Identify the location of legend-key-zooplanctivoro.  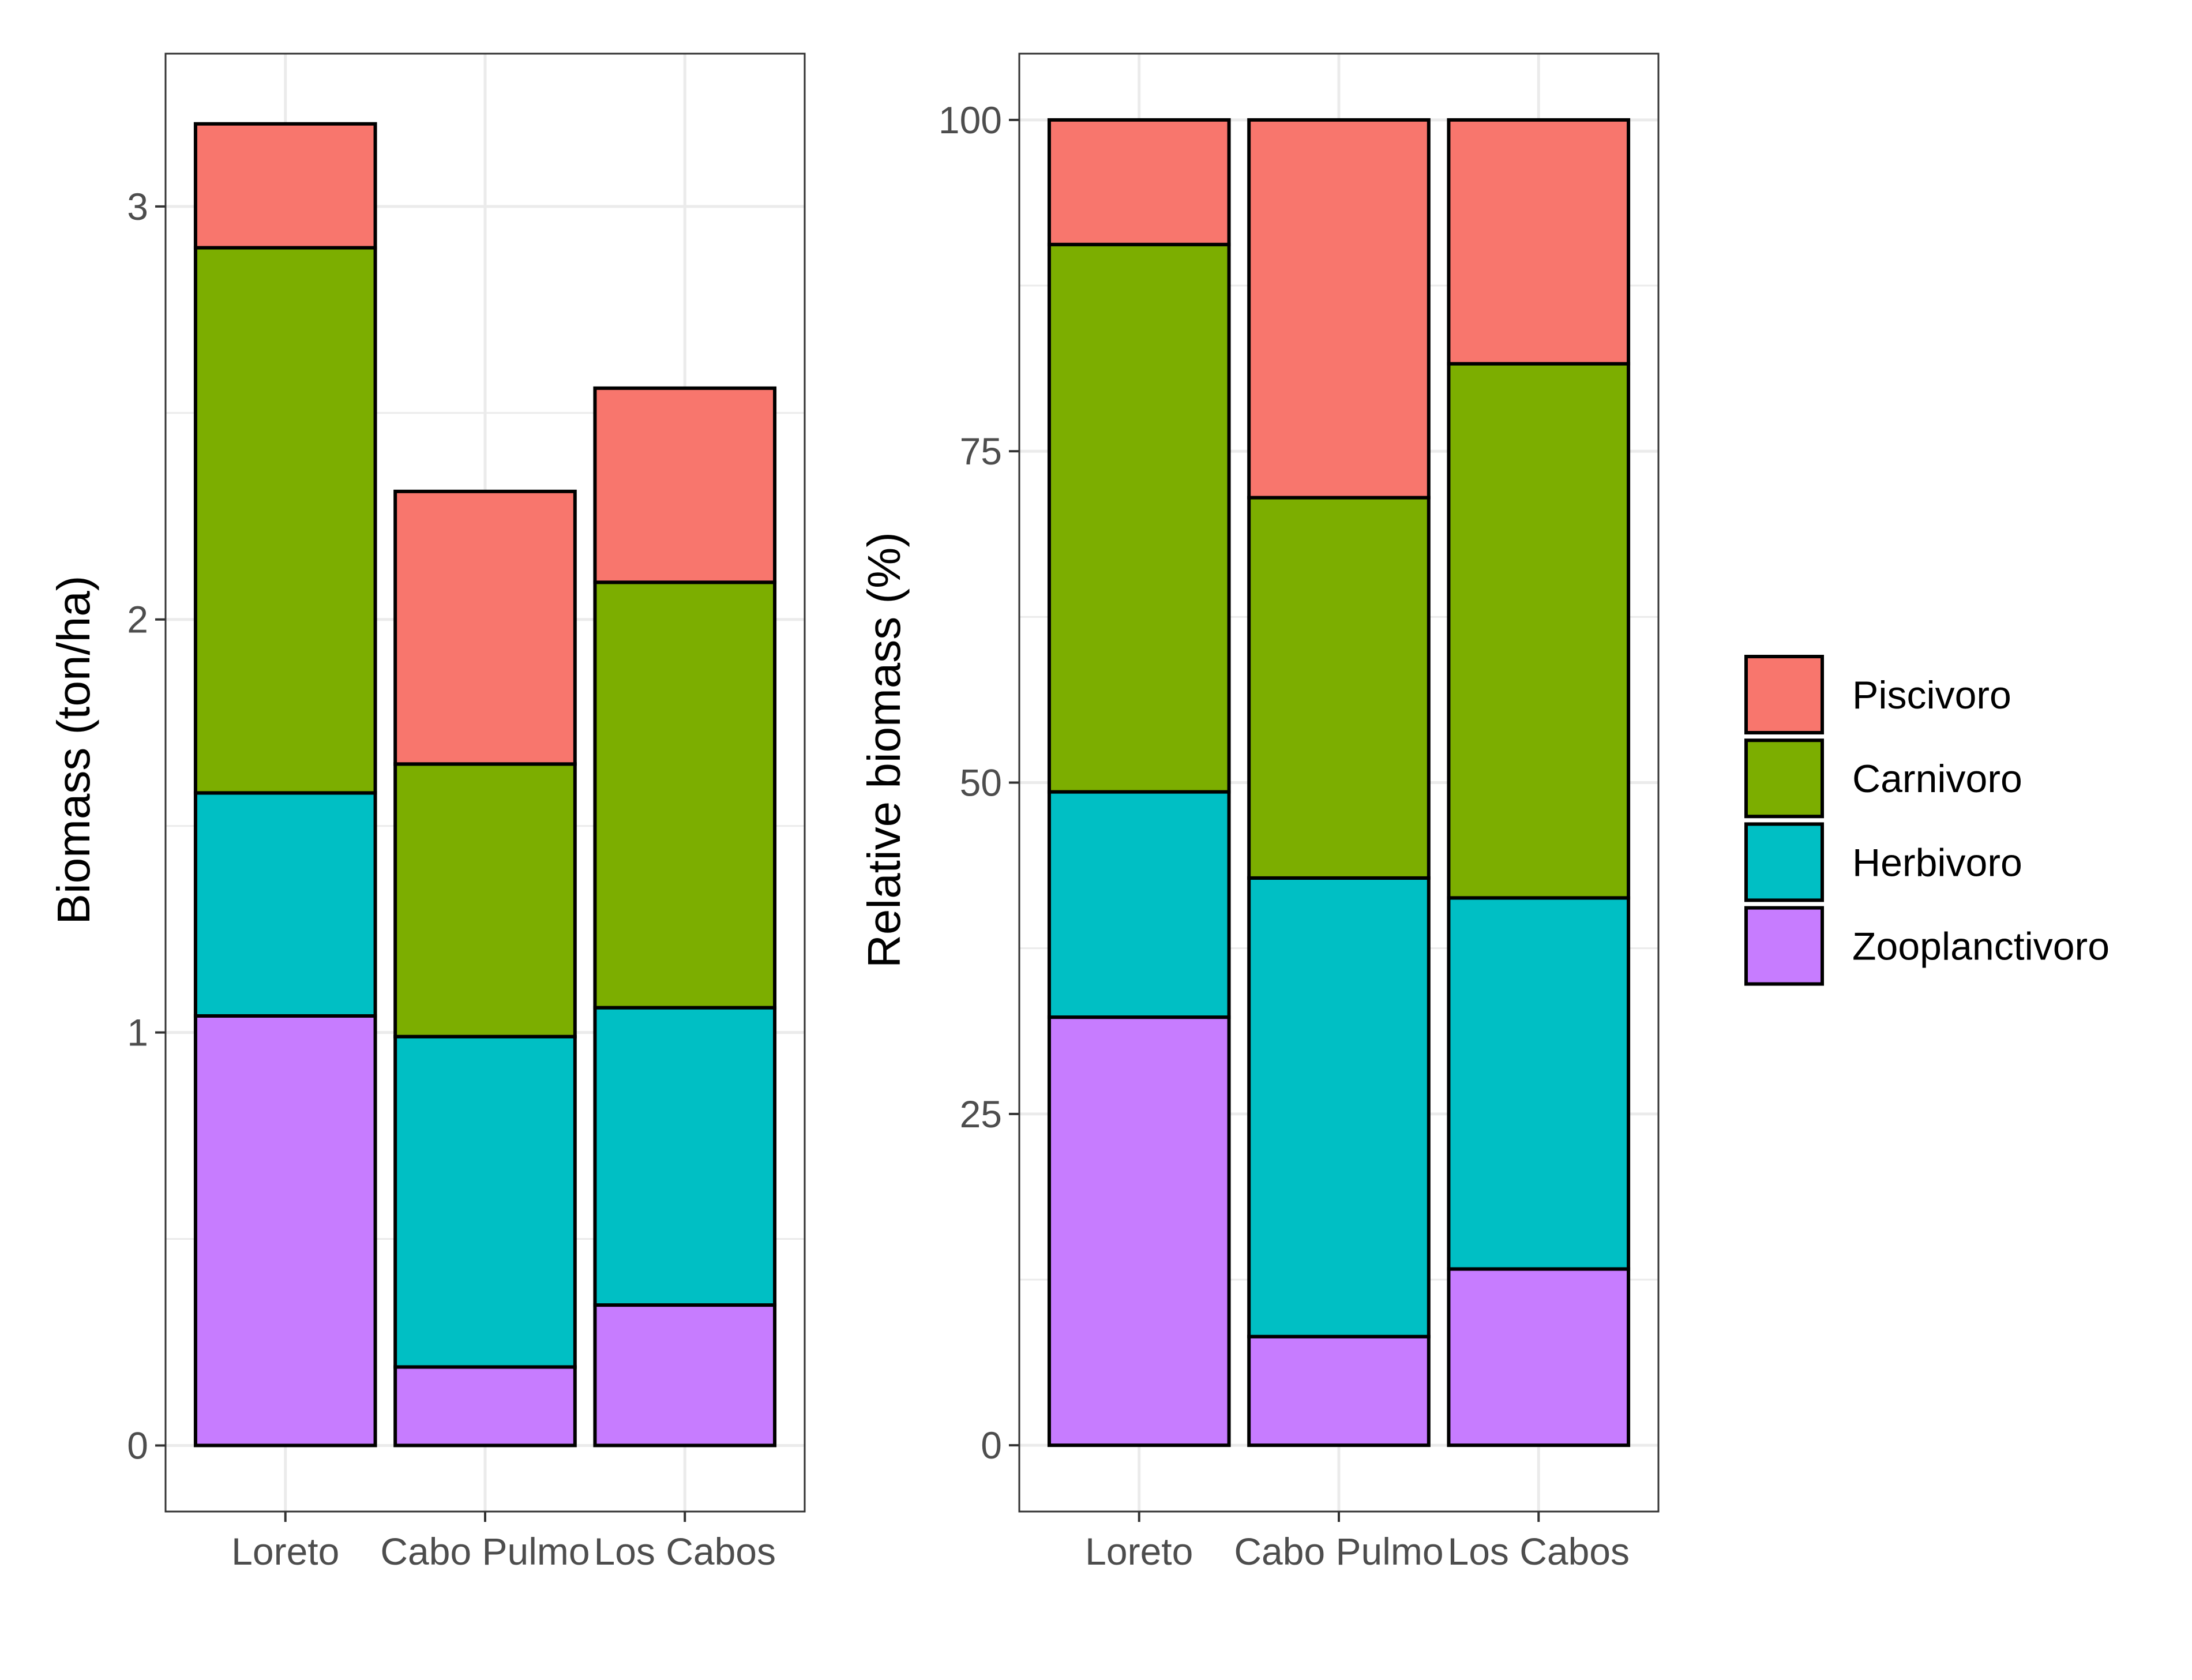
(1784, 946).